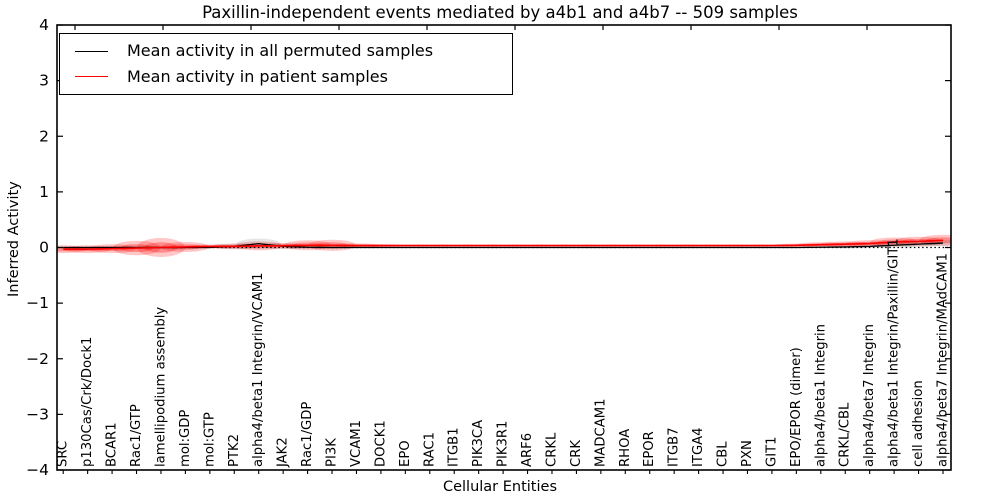 This screenshot has width=1000, height=500. What do you see at coordinates (503, 444) in the screenshot?
I see `x-tick-label: PIK3R1` at bounding box center [503, 444].